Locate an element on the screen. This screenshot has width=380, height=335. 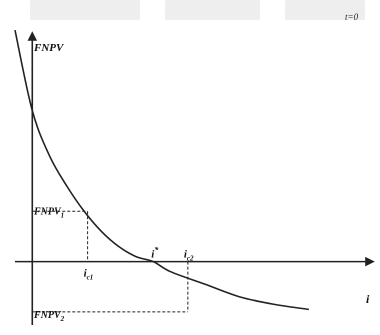
fnpv1-label: FNPV1 is located at coordinates (48, 212).